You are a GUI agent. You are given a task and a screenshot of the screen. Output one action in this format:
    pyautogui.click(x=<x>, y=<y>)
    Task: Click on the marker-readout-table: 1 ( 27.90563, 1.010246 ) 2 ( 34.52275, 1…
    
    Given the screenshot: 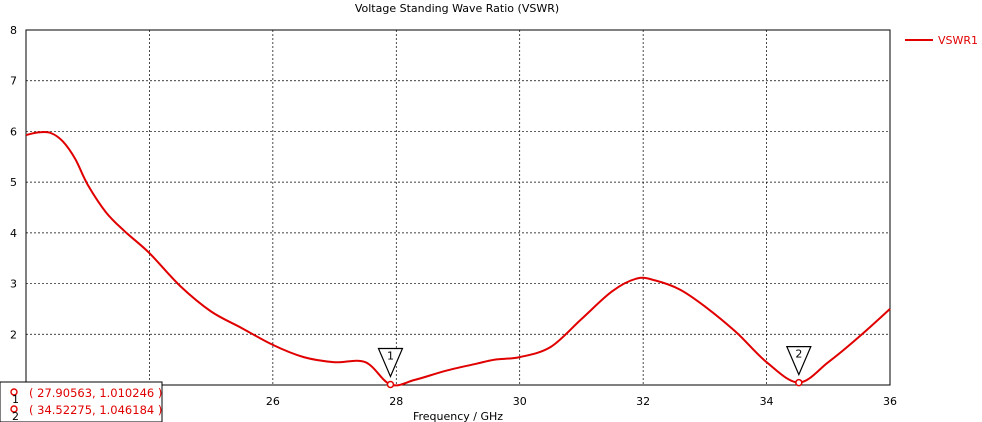 What is the action you would take?
    pyautogui.click(x=81, y=401)
    